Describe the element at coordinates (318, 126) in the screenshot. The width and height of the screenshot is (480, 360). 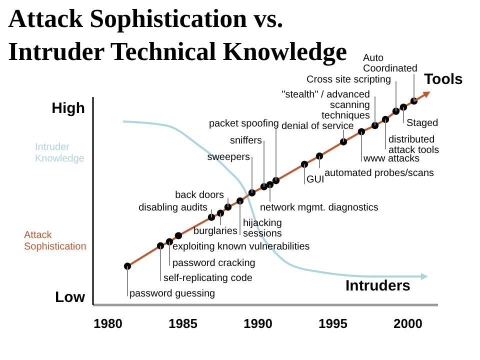
I see `annotation: denial of service` at that location.